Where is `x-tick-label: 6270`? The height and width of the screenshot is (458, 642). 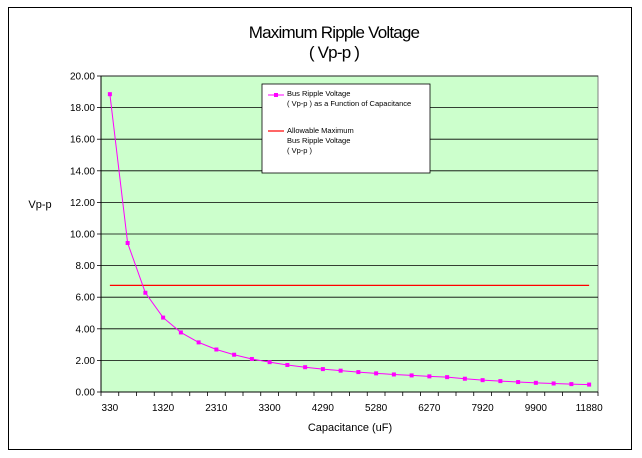 x-tick-label: 6270 is located at coordinates (429, 408).